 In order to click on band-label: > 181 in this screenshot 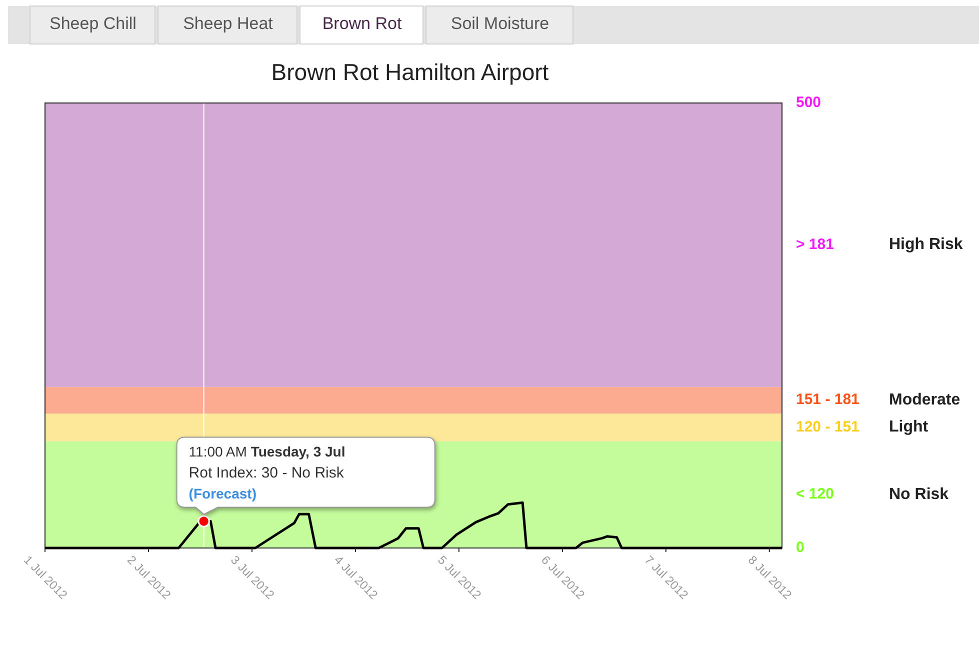, I will do `click(815, 244)`.